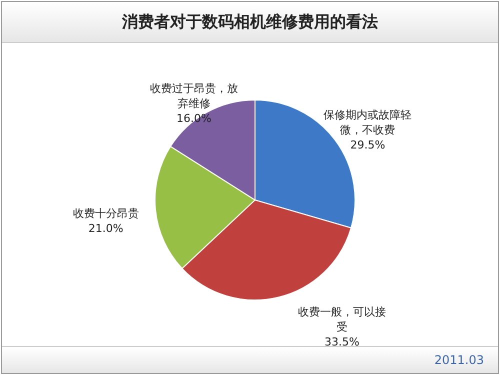 The image size is (500, 375). I want to click on slice-label: 收费过于昂贵，放弃维修, so click(194, 96).